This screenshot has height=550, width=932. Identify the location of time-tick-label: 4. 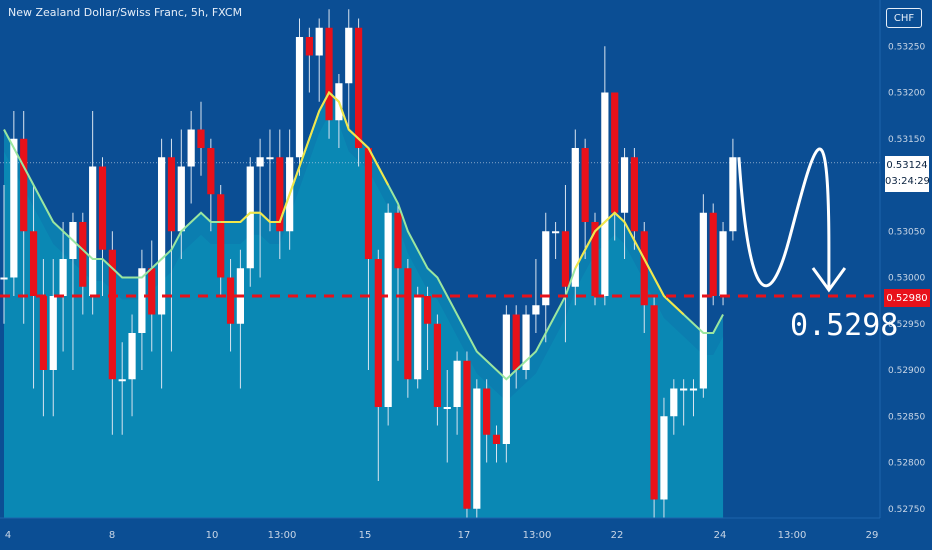
(8, 535).